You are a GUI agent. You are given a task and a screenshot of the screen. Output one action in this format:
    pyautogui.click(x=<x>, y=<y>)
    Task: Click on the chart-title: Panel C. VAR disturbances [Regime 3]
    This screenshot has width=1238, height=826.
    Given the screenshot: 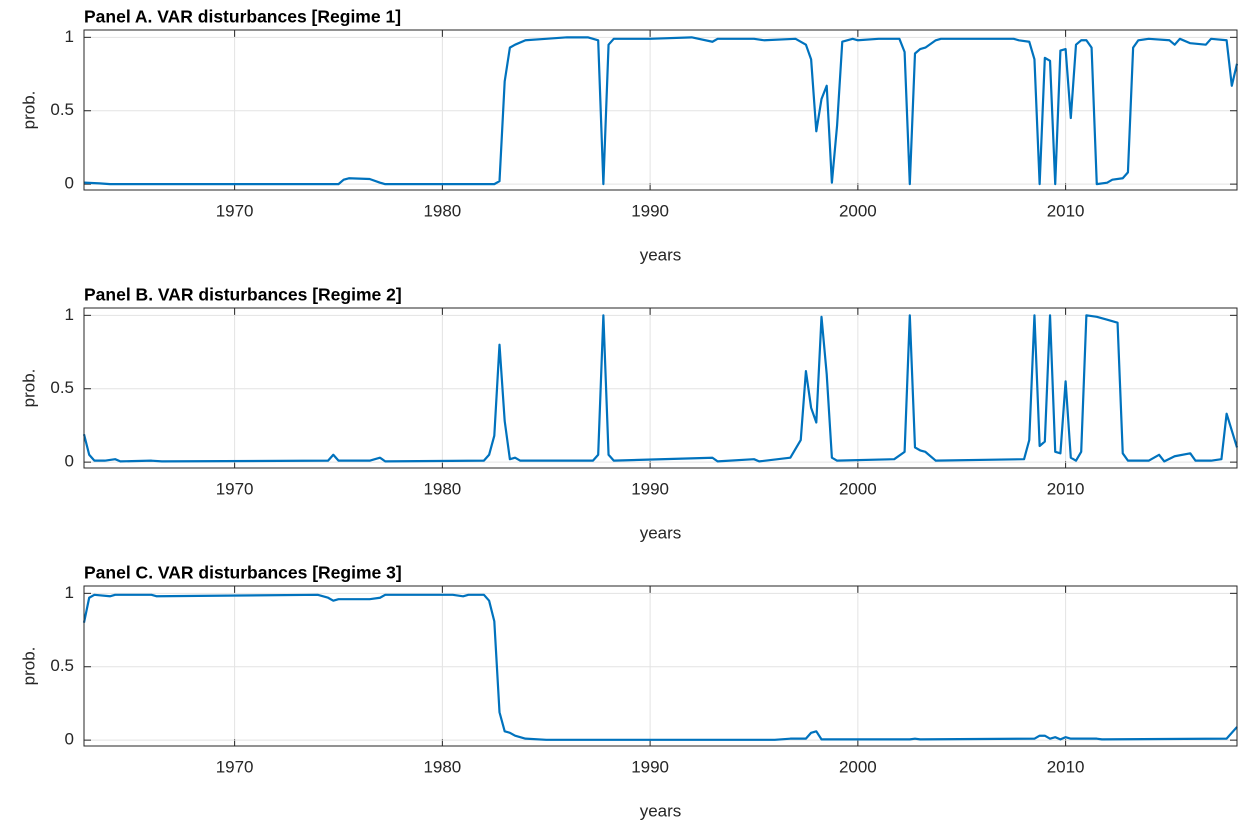 What is the action you would take?
    pyautogui.click(x=243, y=573)
    